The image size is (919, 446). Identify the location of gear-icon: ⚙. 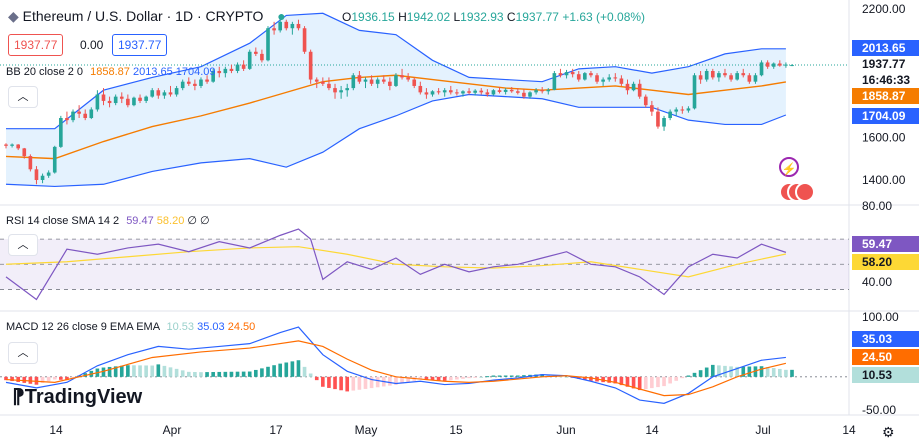
(888, 432).